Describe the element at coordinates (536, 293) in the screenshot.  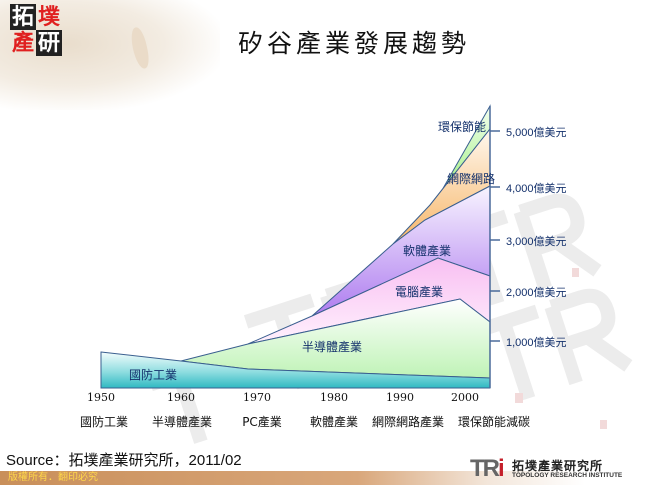
I see `y-tick-label: 2,000億美元` at that location.